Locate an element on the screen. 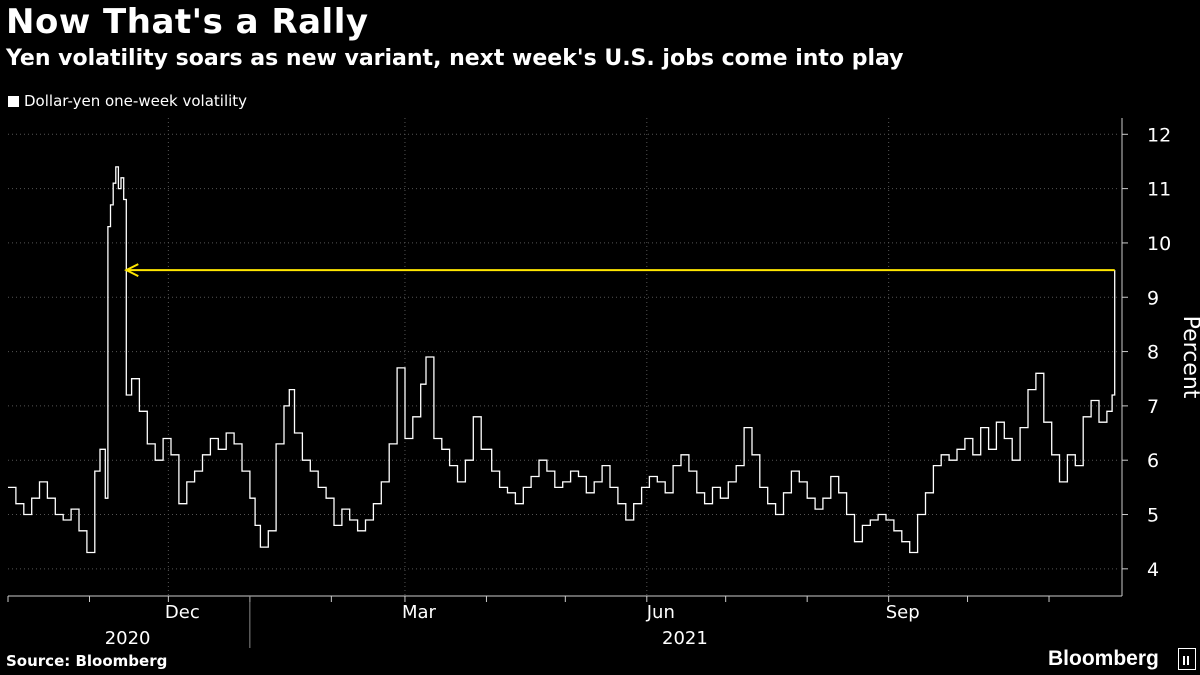  y-axis-label: Percent is located at coordinates (1189, 357).